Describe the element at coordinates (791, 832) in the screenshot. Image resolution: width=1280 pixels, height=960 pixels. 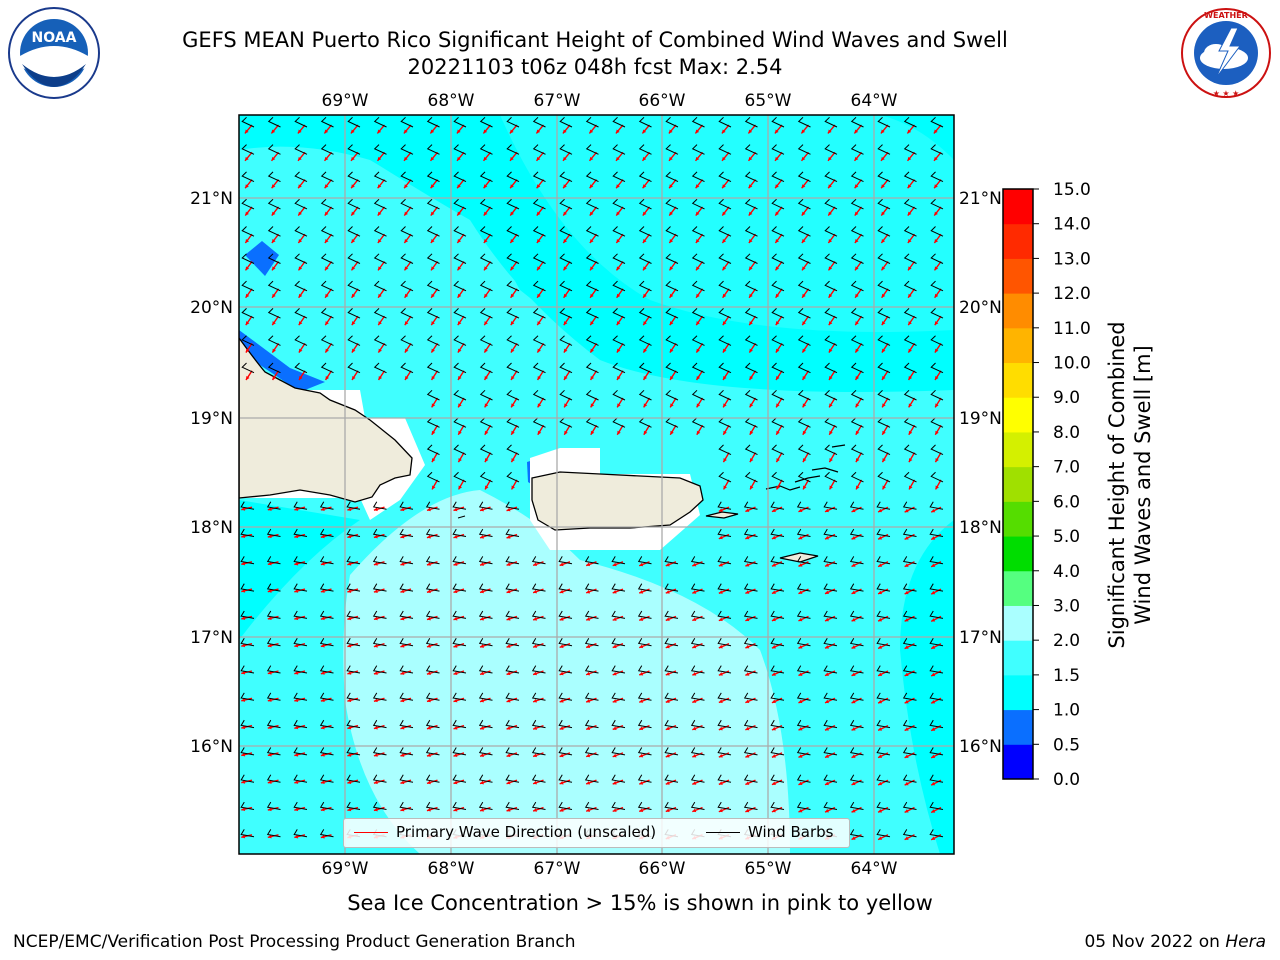
I see `legend-barb-label: Wind Barbs` at that location.